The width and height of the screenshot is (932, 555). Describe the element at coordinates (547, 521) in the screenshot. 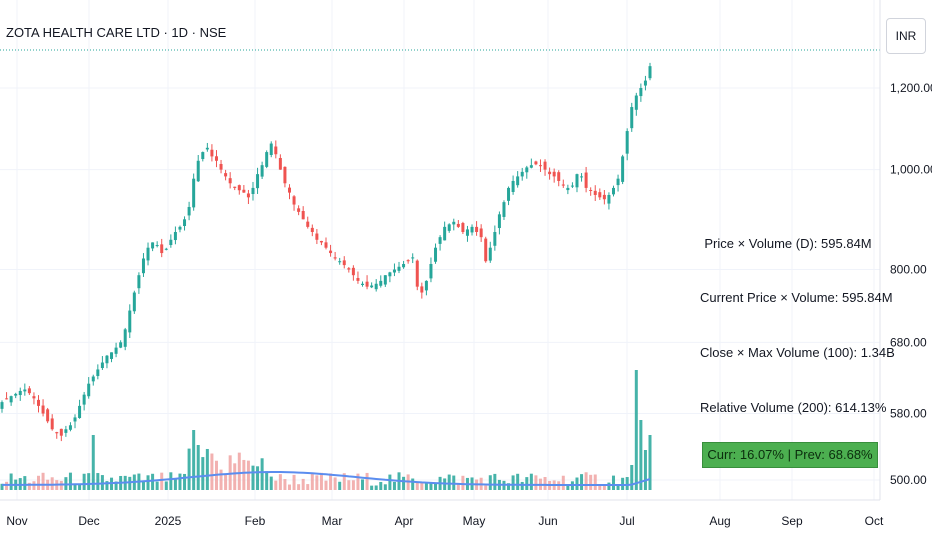

I see `x-tick-label: Jun` at that location.